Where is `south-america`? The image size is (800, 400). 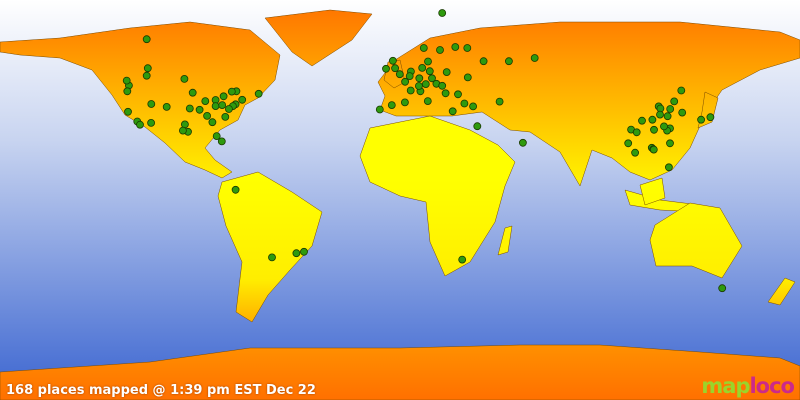
south-america is located at coordinates (270, 247).